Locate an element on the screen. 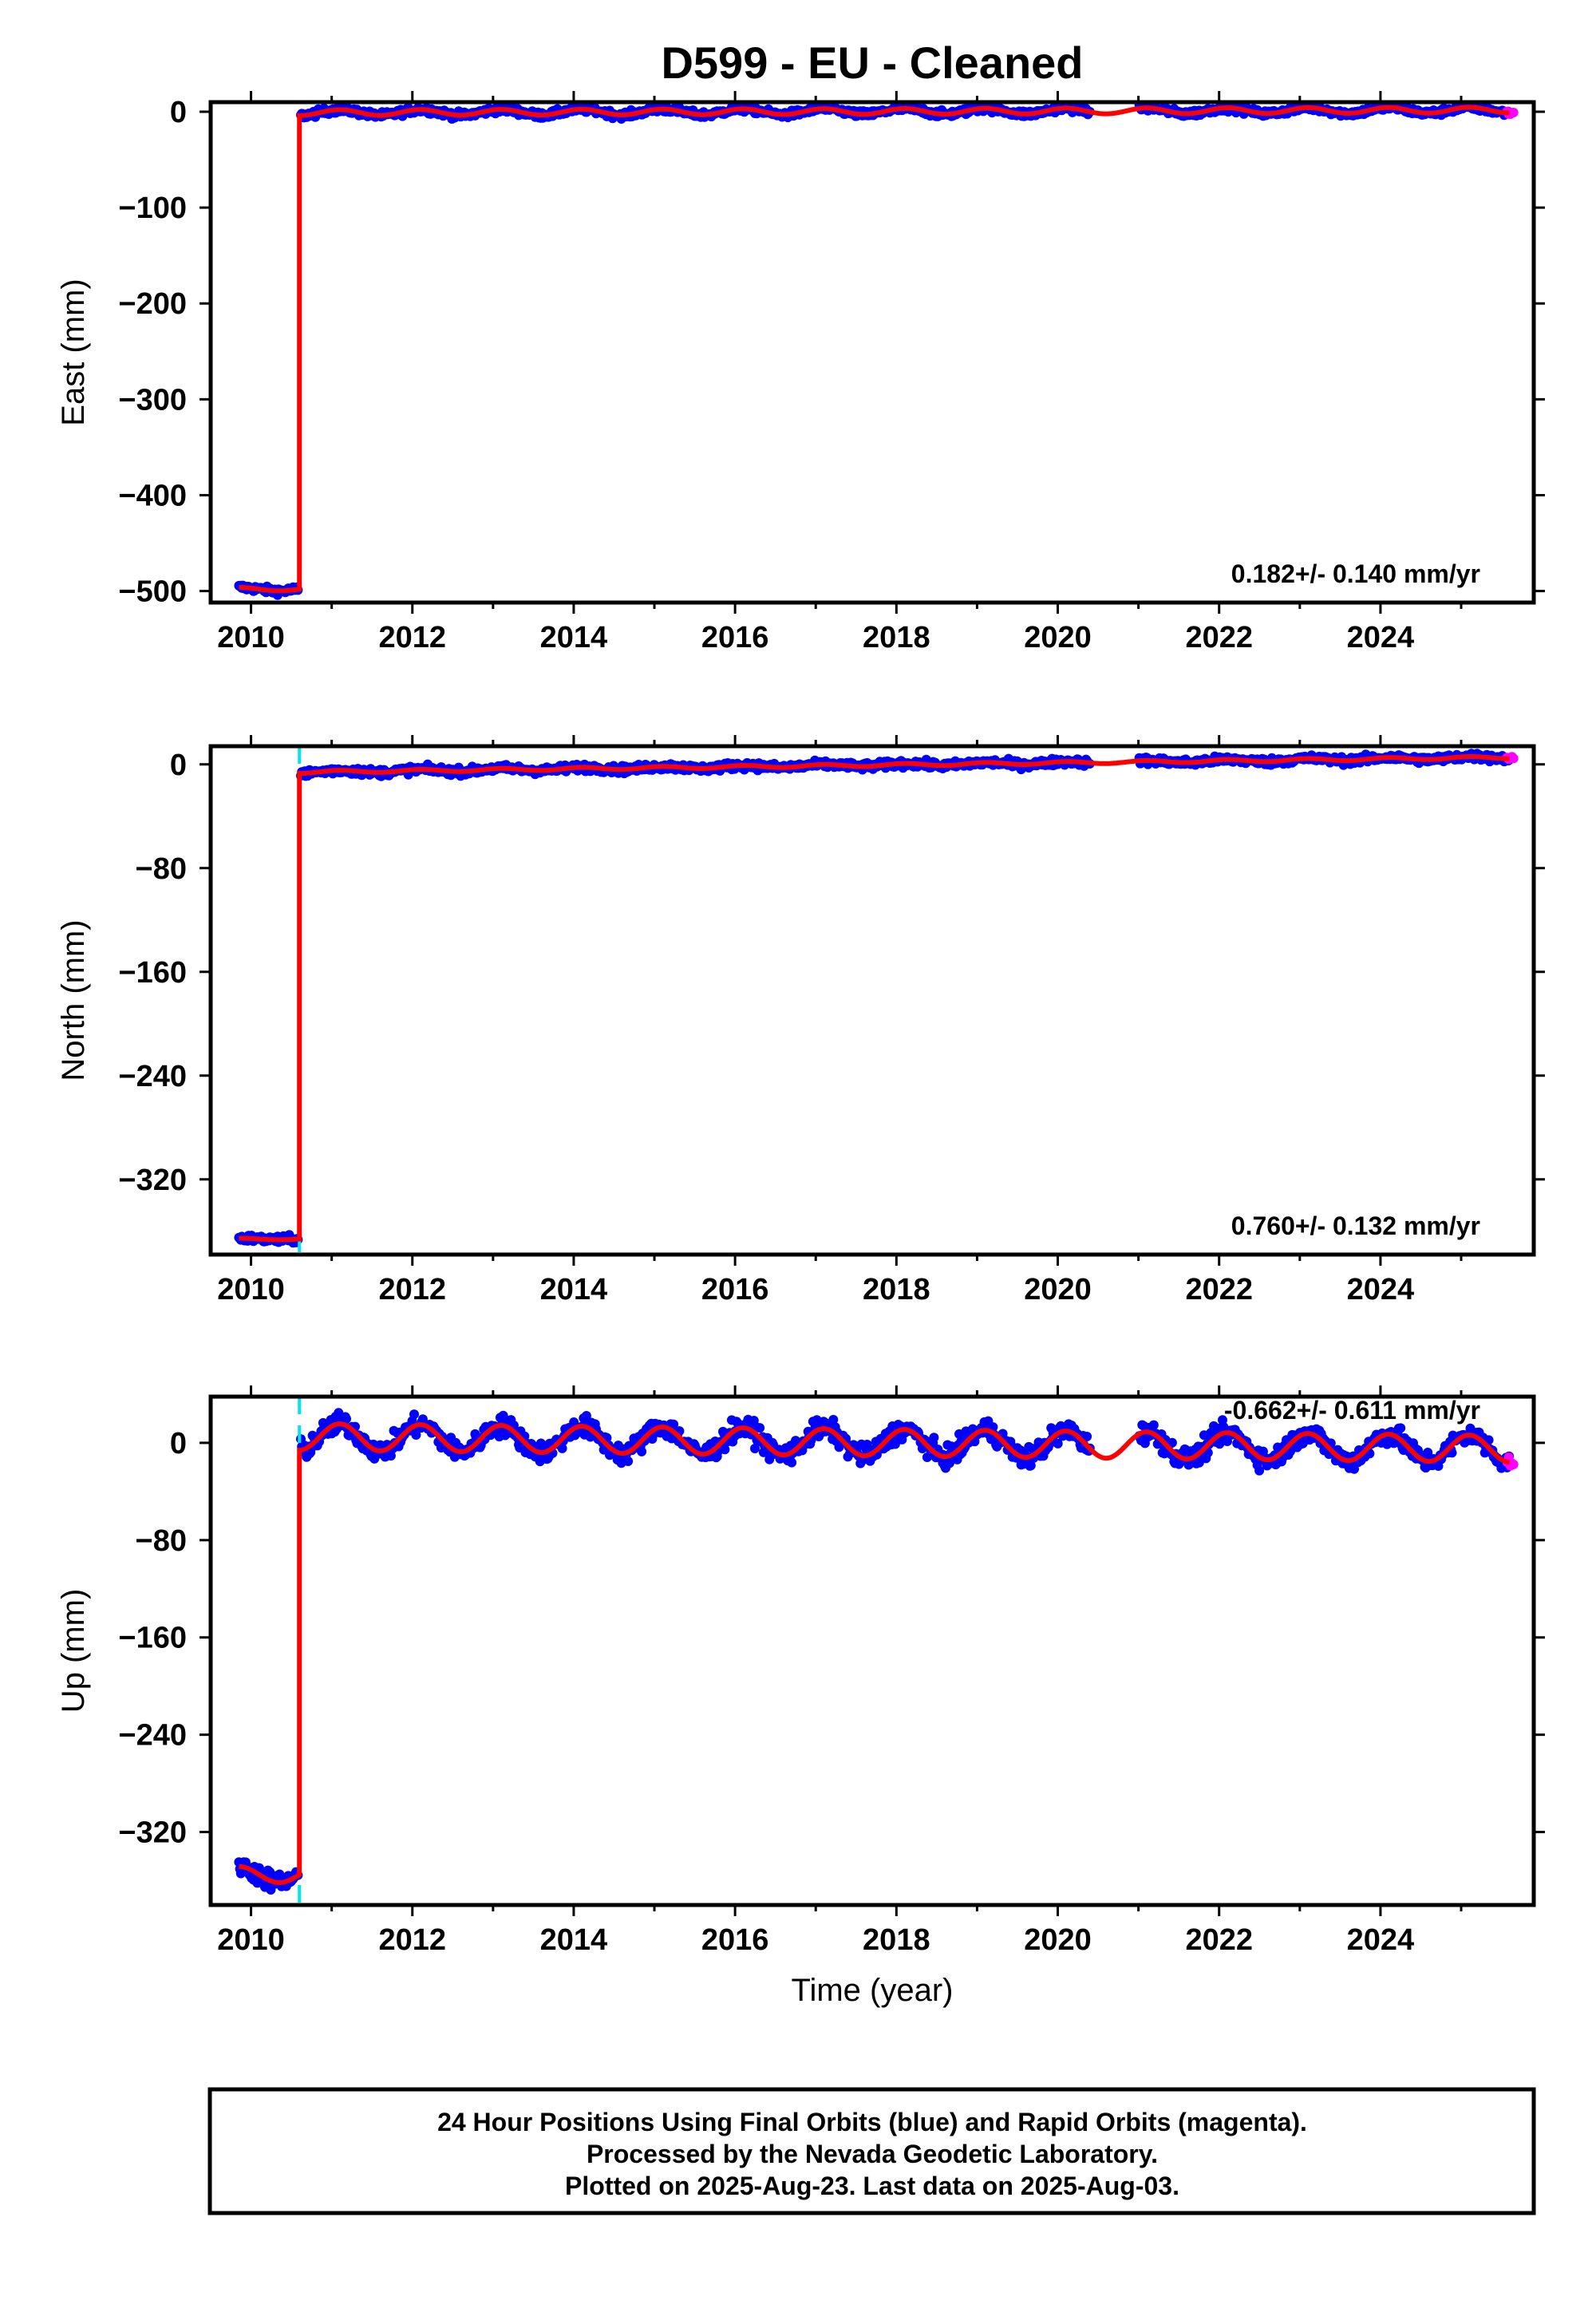 The image size is (1596, 2316). y-tick-label: −200 is located at coordinates (152, 304).